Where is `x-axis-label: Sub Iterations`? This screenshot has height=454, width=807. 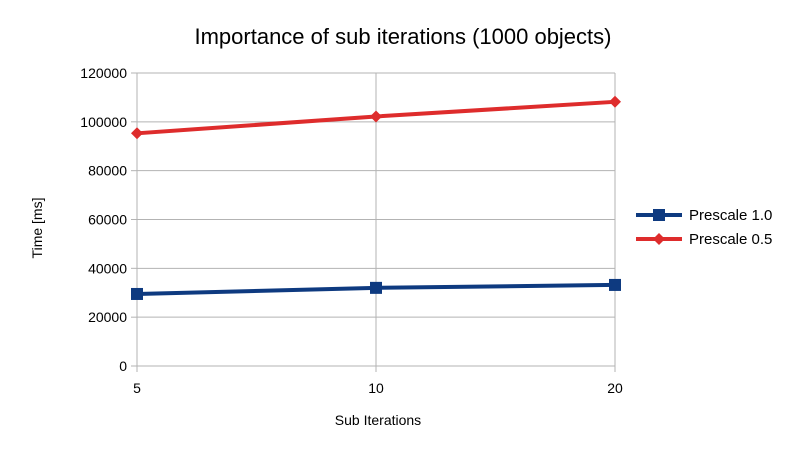
x-axis-label: Sub Iterations is located at coordinates (378, 420).